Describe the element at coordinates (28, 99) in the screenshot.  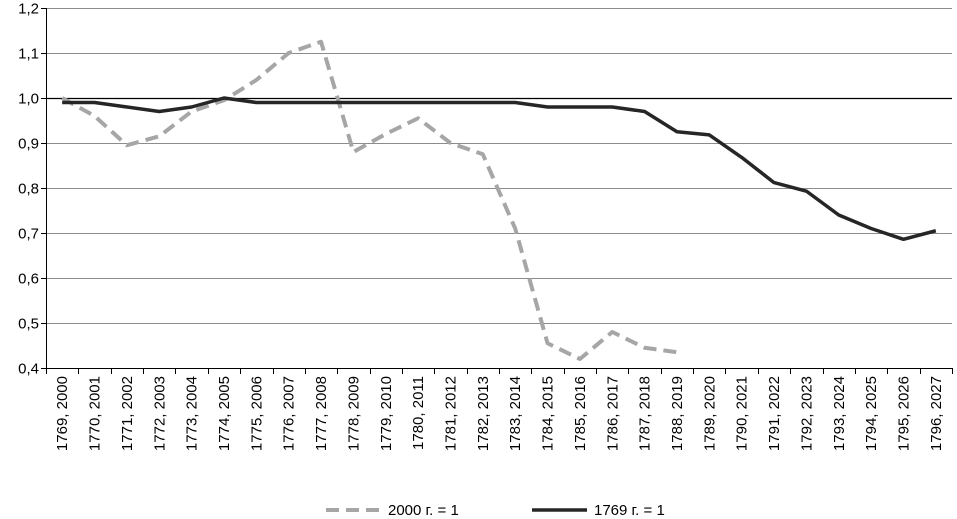
I see `y-tick-label: 1,0` at that location.